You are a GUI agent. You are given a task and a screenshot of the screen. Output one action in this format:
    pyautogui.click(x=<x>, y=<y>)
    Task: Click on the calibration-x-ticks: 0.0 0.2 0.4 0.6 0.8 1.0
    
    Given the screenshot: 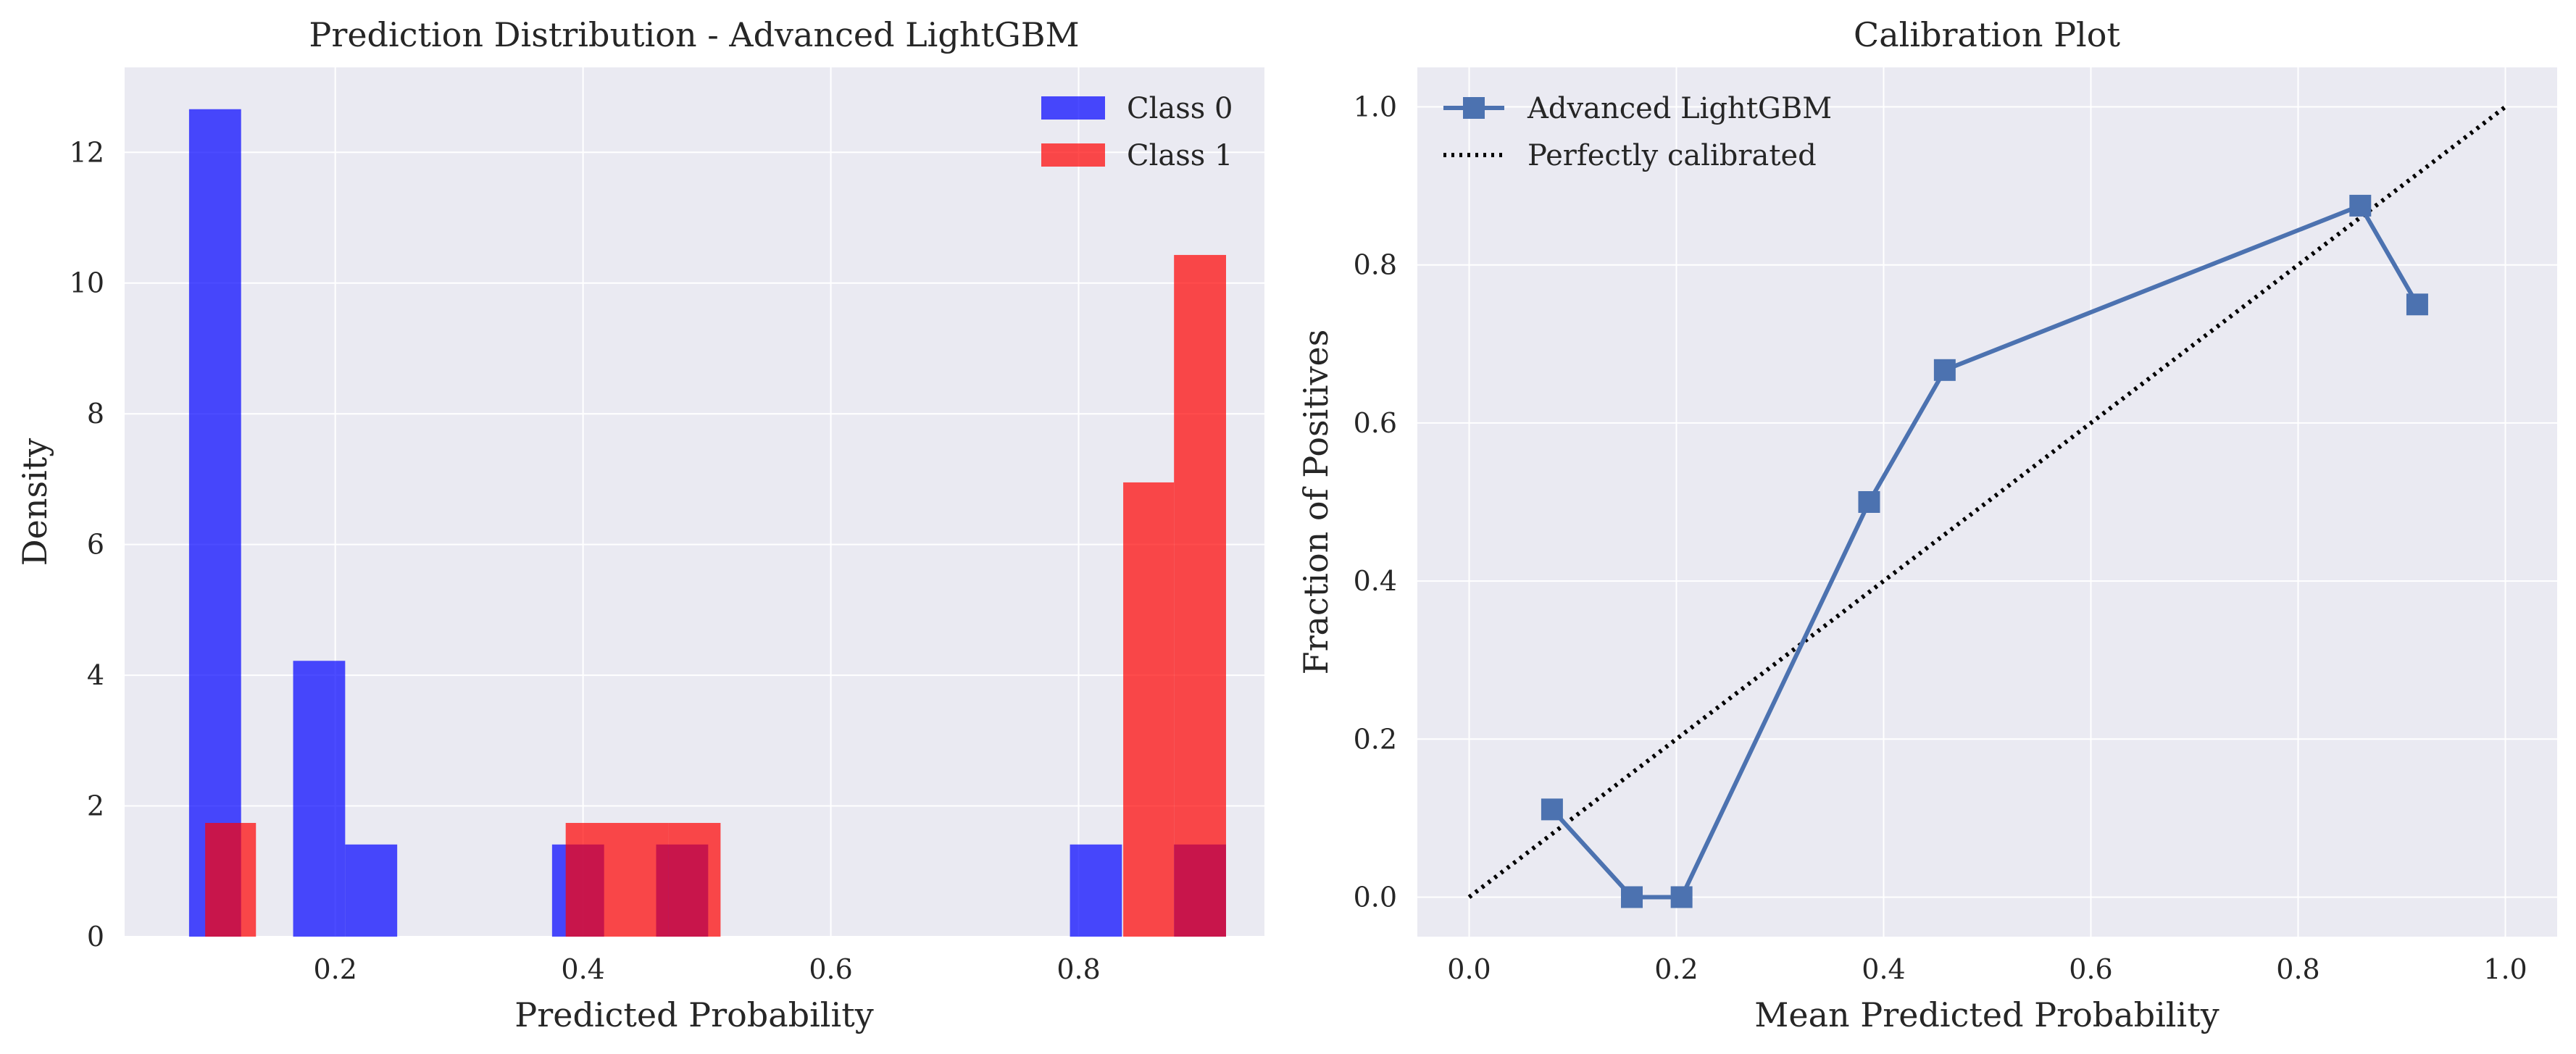 What is the action you would take?
    pyautogui.click(x=1987, y=969)
    